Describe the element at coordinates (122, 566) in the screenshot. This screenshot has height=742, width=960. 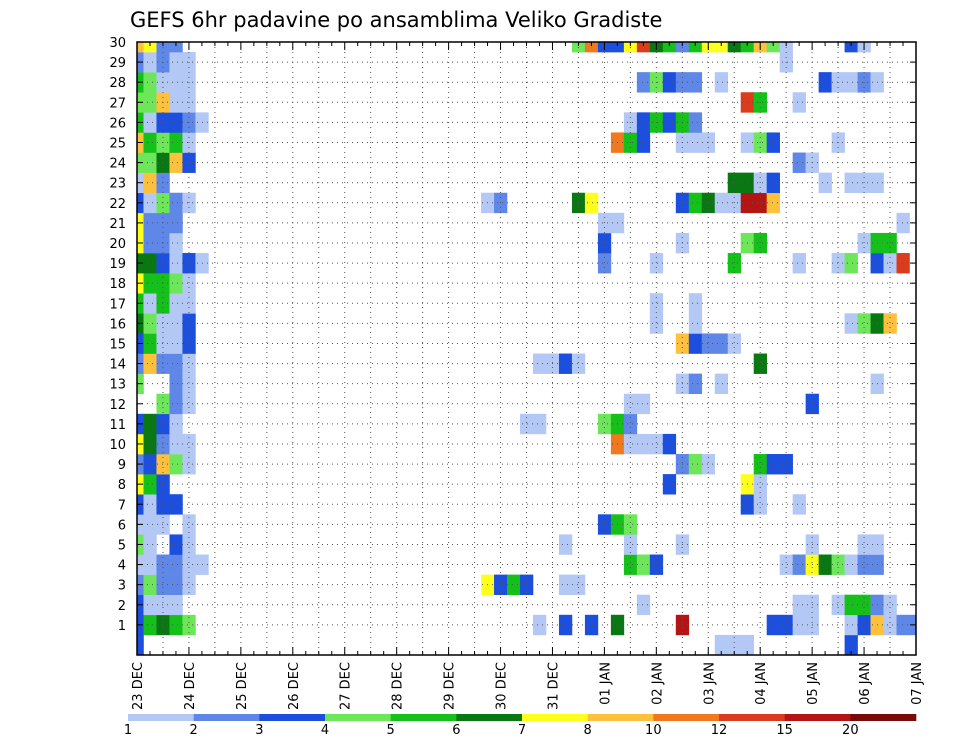
I see `y-tick-label: 4` at that location.